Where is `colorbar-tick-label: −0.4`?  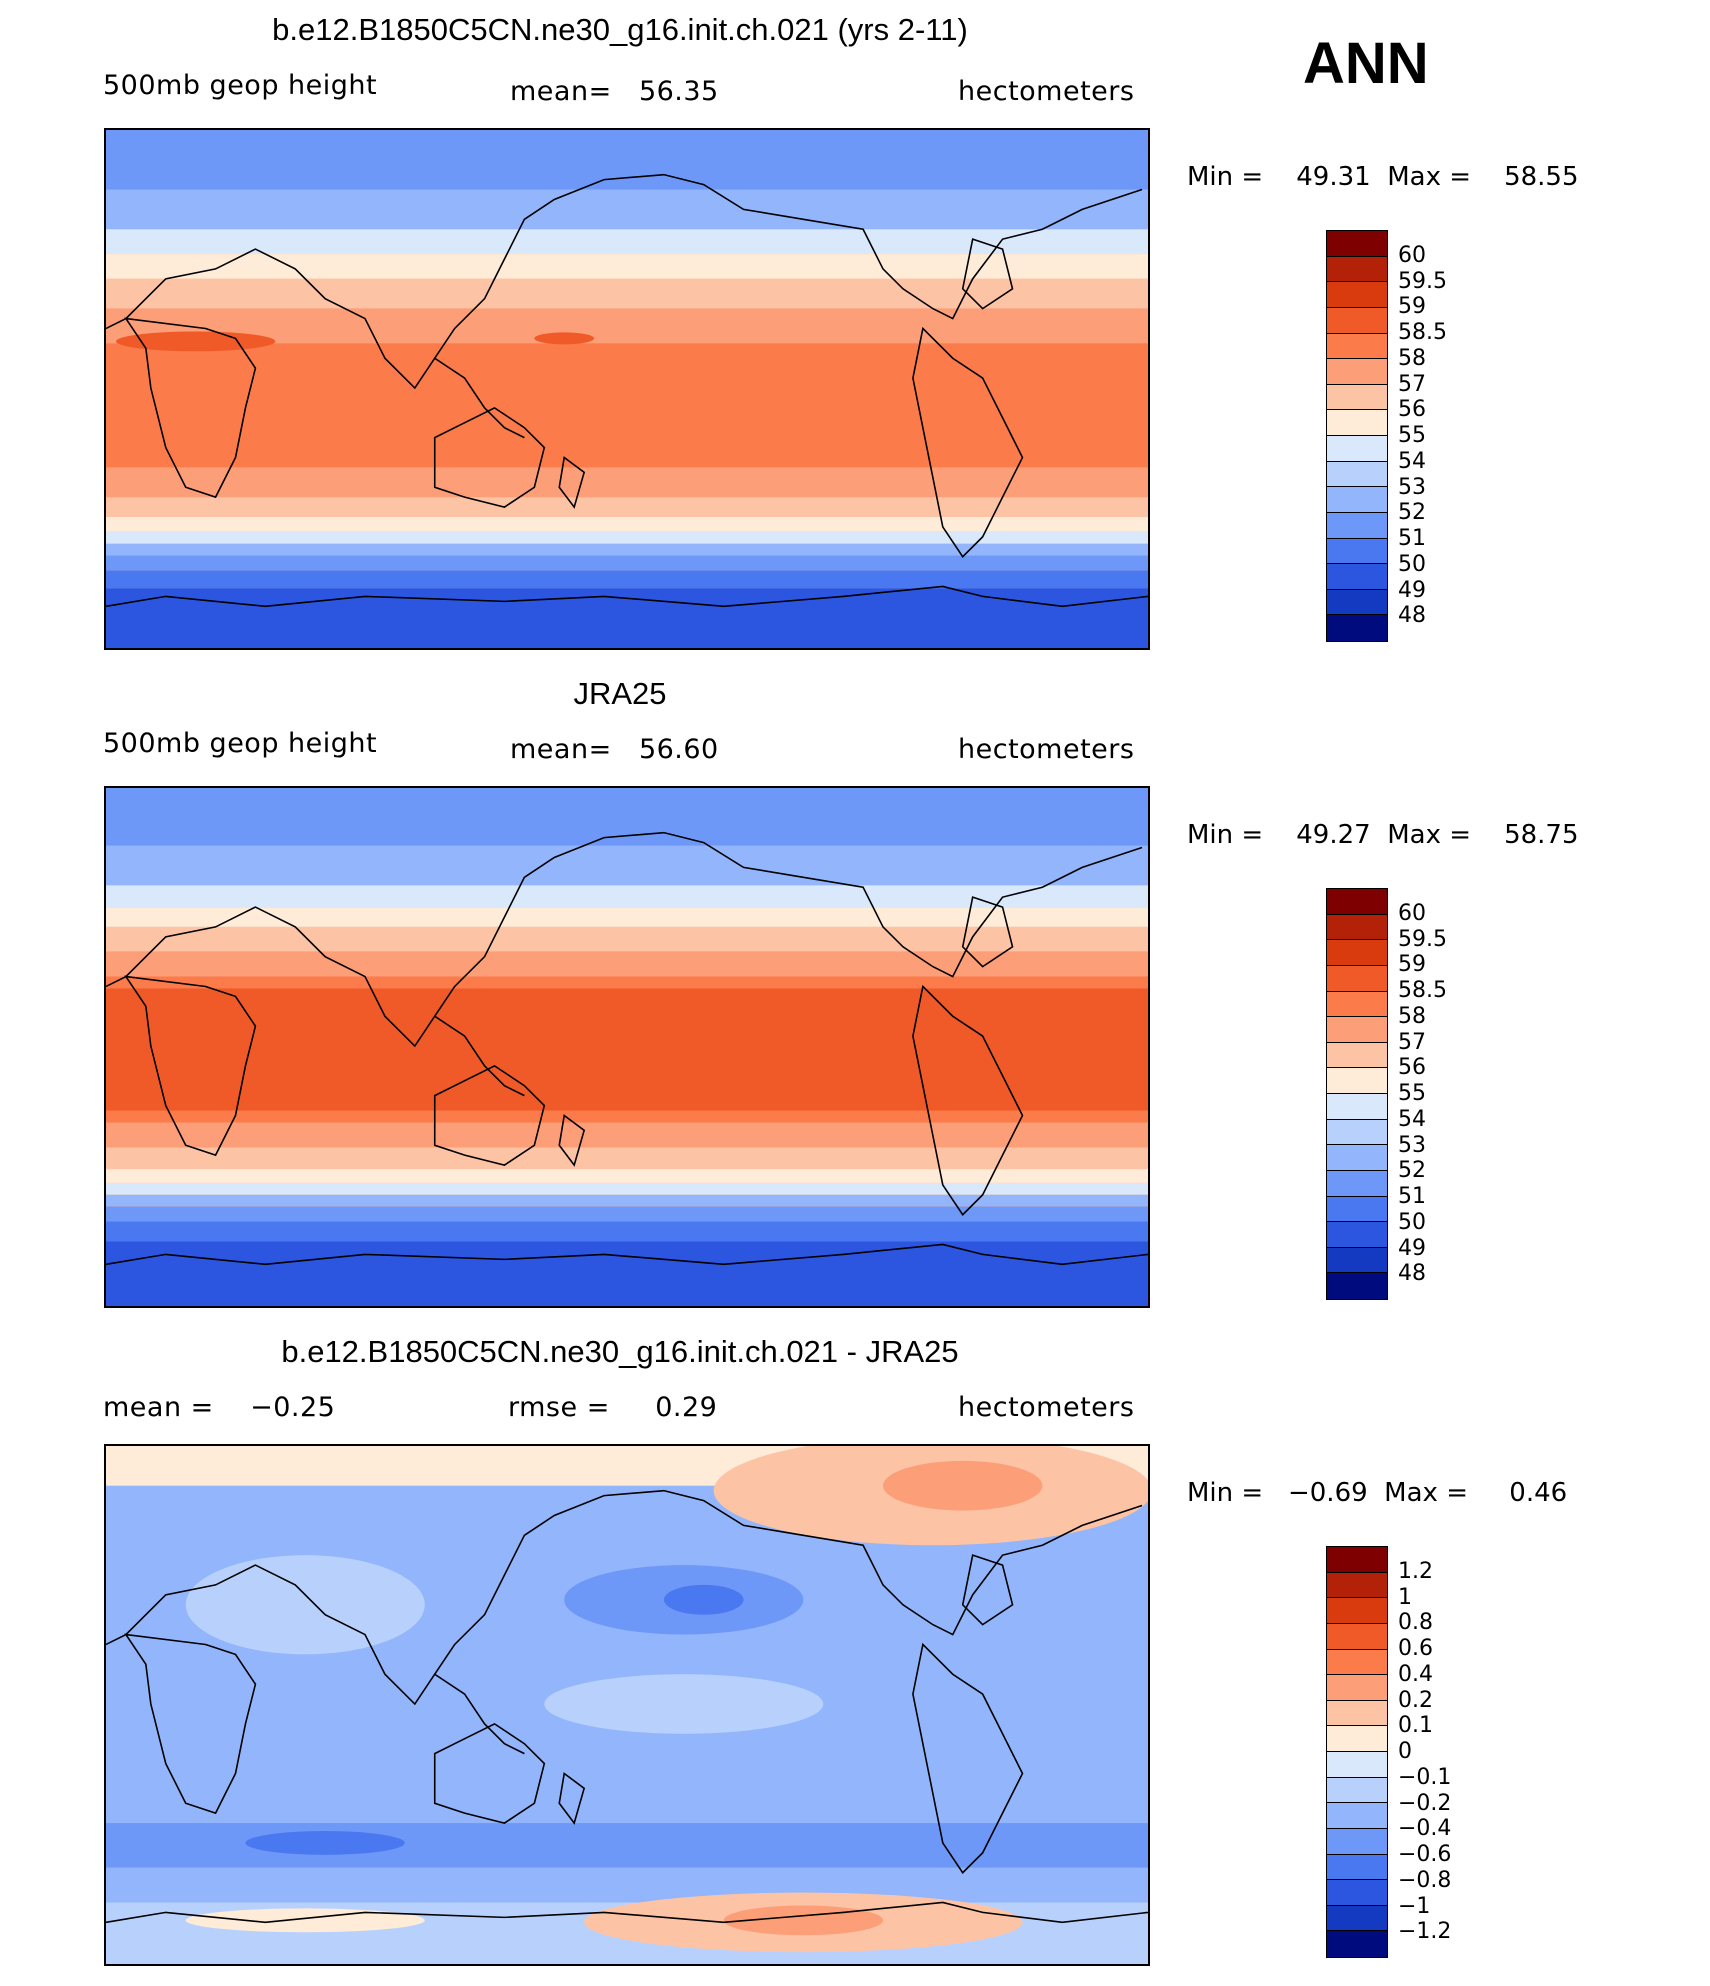 colorbar-tick-label: −0.4 is located at coordinates (1425, 1829).